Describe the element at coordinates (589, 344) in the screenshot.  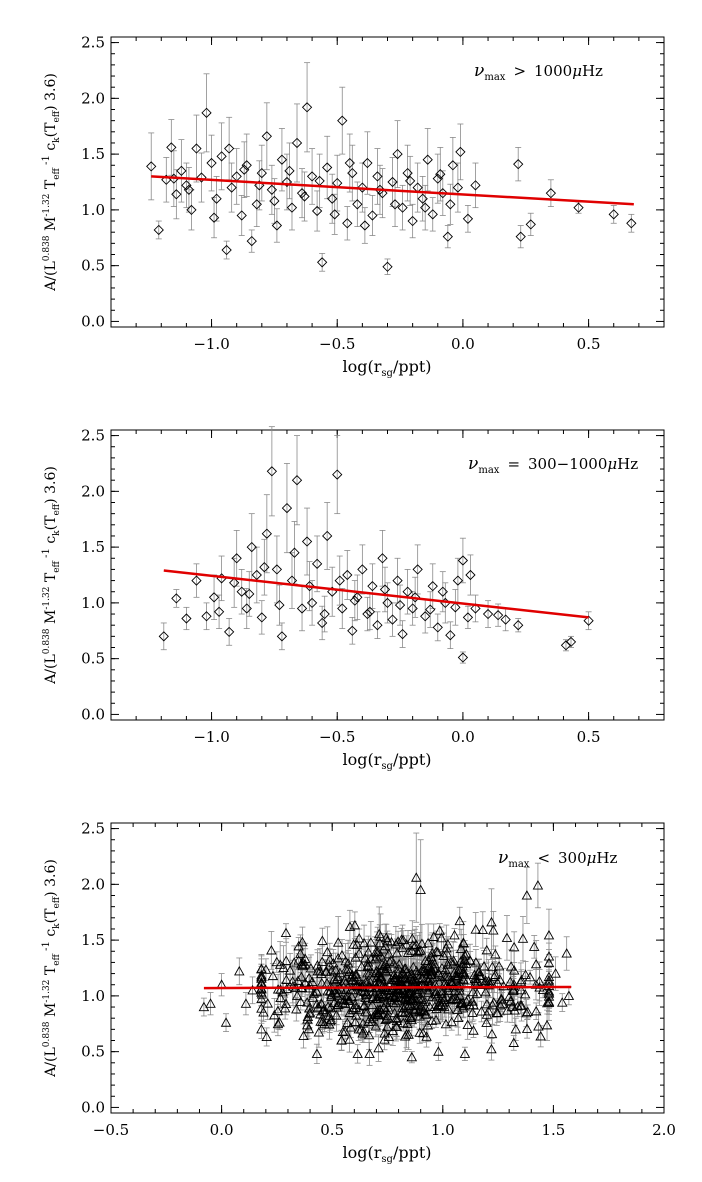
I see `x-tick-label: 0.5` at that location.